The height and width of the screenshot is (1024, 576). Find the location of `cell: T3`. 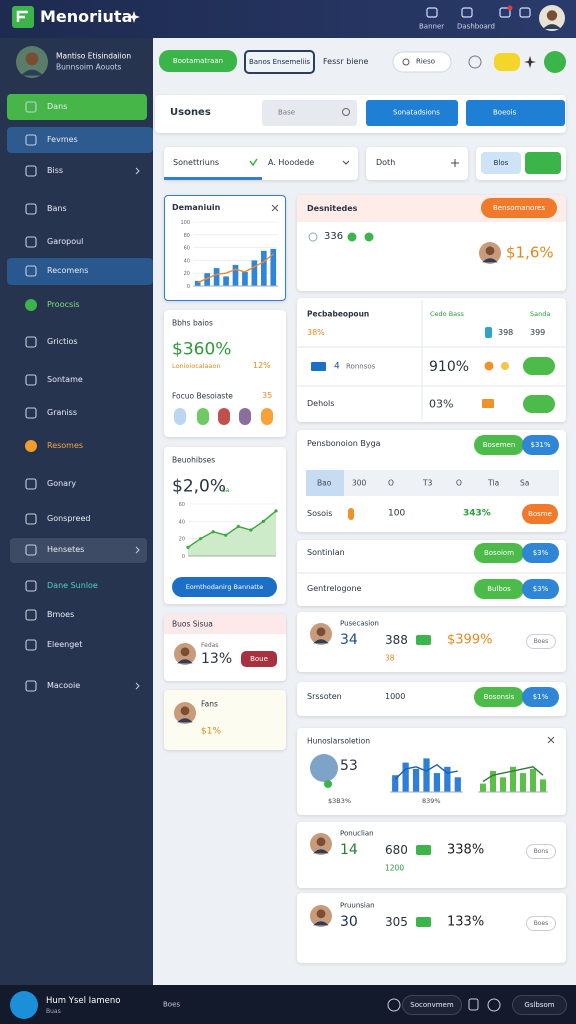

cell: T3 is located at coordinates (428, 483).